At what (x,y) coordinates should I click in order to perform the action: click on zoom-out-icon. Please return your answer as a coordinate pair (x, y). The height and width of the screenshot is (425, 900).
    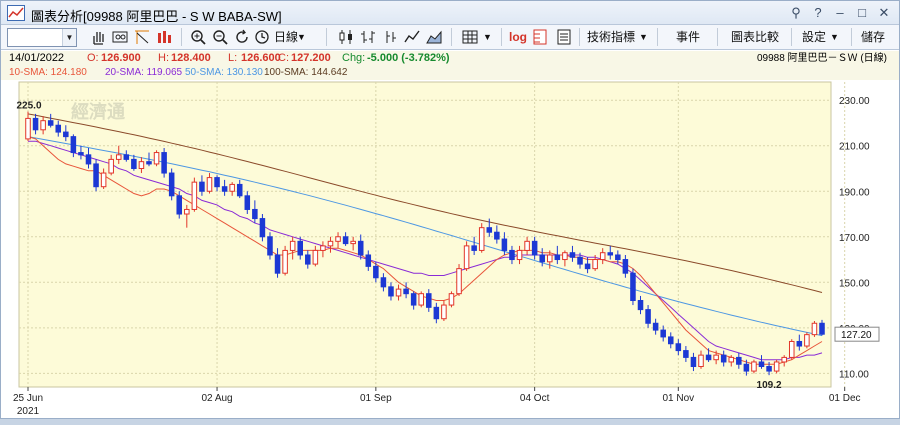
    Looking at the image, I should click on (220, 37).